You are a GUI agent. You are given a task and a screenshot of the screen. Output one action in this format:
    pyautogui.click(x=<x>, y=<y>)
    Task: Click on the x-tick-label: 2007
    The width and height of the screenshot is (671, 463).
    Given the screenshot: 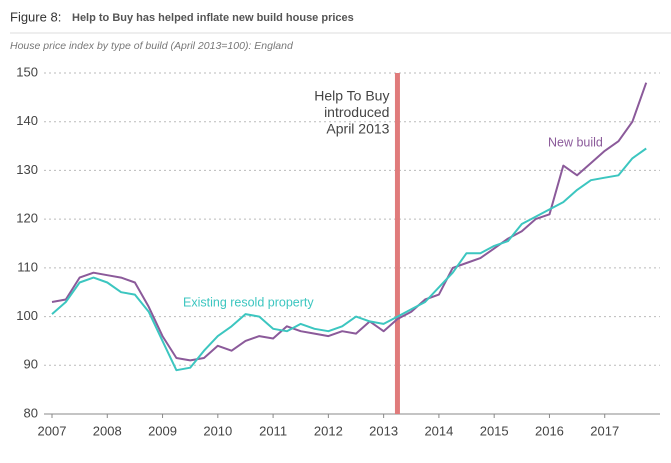 What is the action you would take?
    pyautogui.click(x=52, y=430)
    